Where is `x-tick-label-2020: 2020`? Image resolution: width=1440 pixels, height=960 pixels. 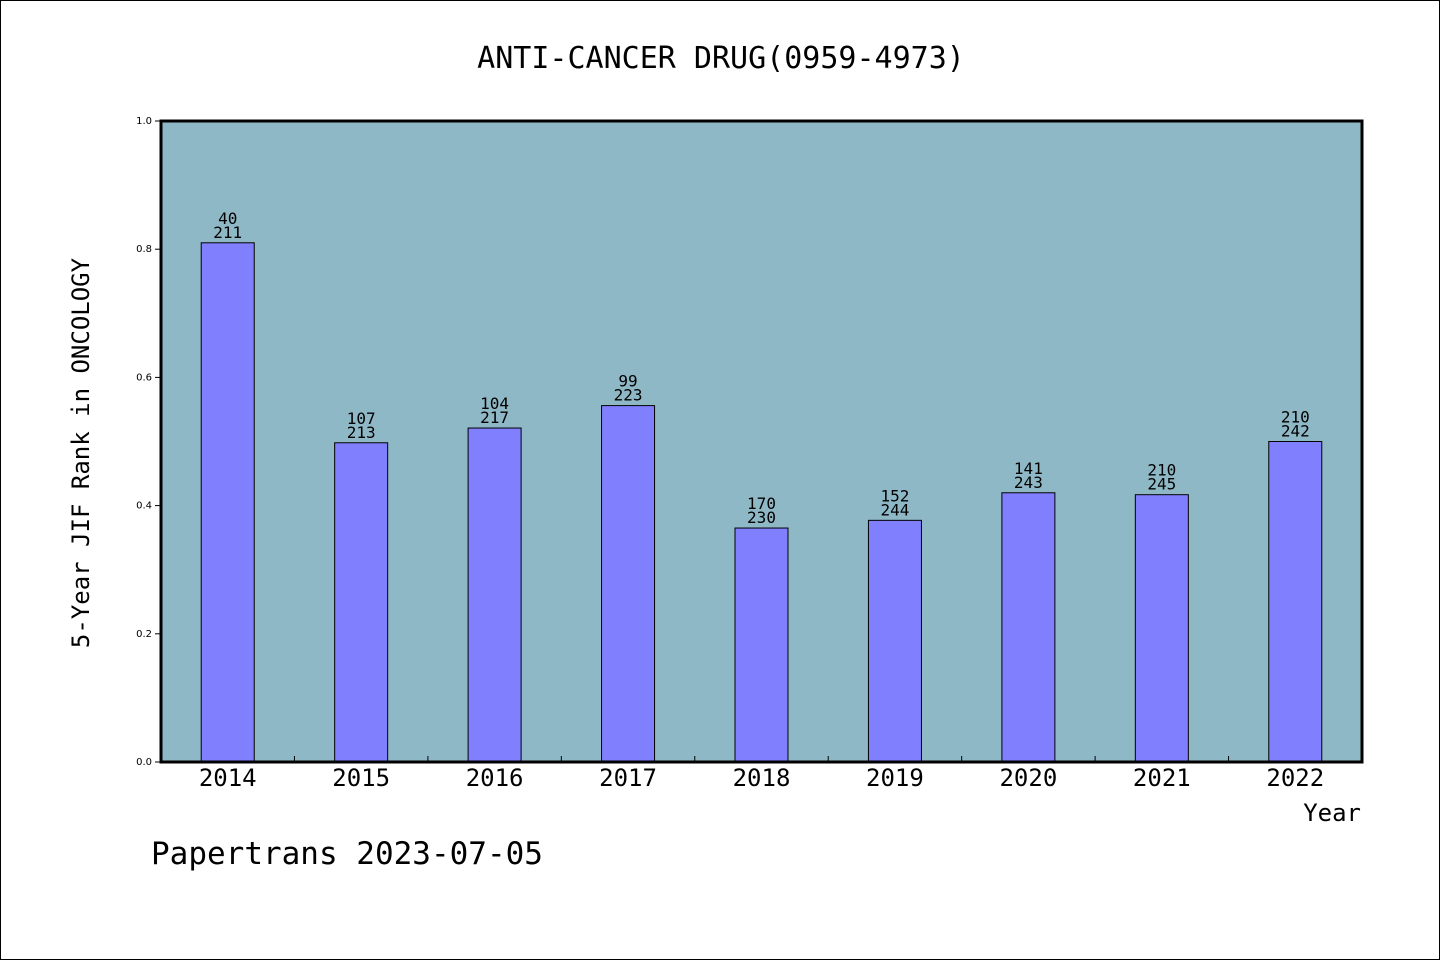
x-tick-label-2020: 2020 is located at coordinates (1028, 778).